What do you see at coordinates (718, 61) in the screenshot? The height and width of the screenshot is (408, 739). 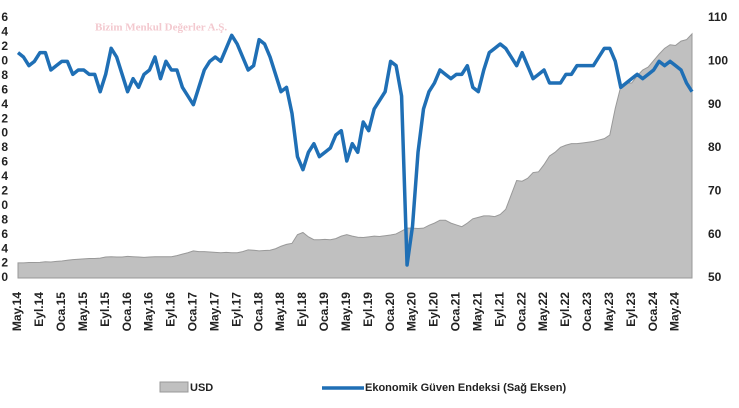 I see `y2-tick-label: 100` at bounding box center [718, 61].